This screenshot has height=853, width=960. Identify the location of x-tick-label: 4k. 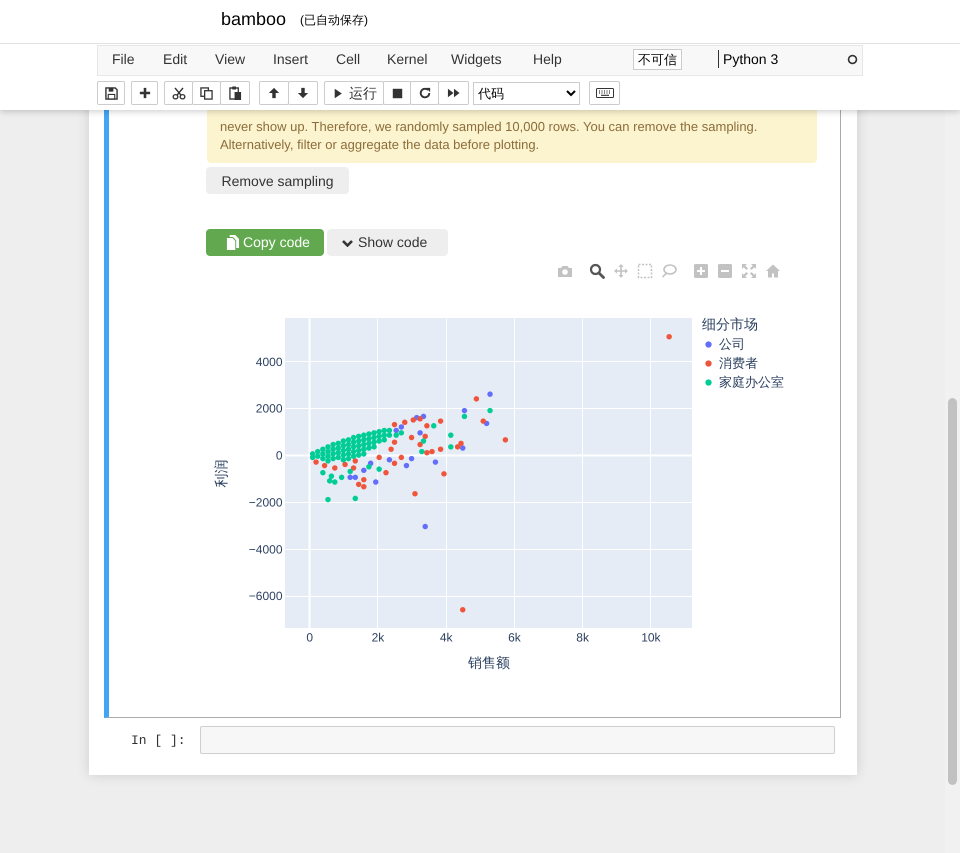
(447, 637).